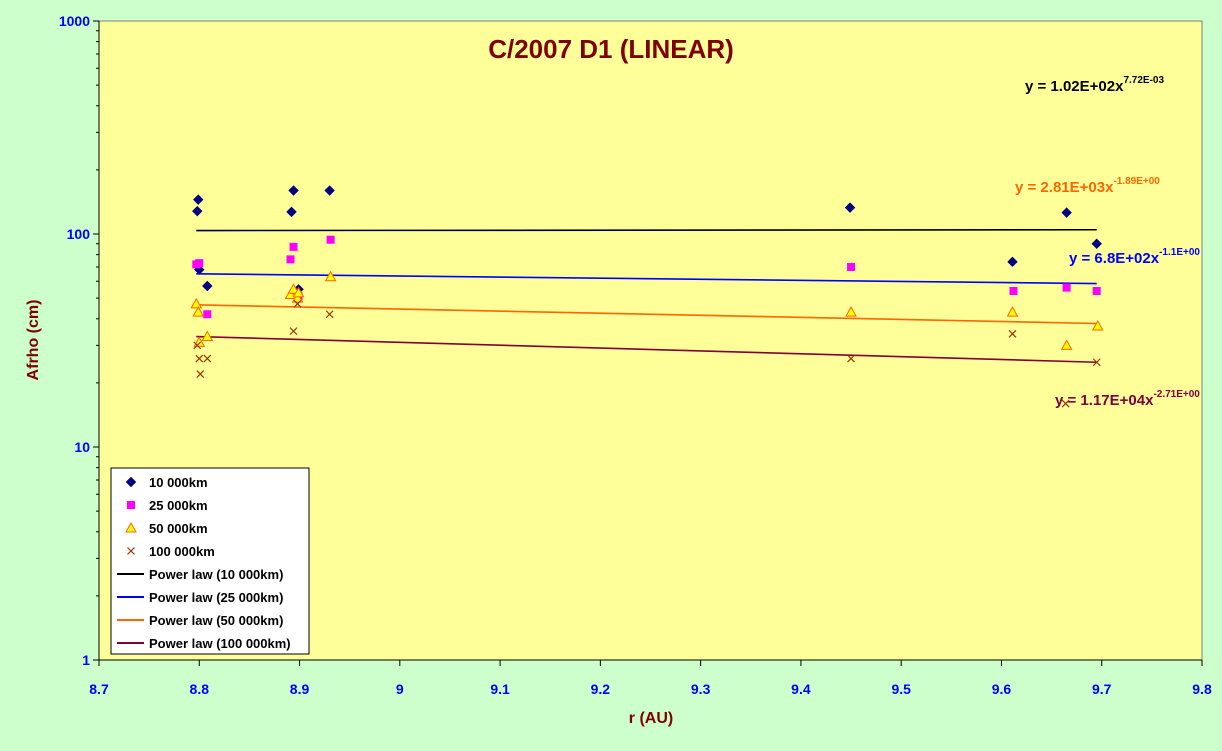 Image resolution: width=1222 pixels, height=751 pixels. Describe the element at coordinates (99, 689) in the screenshot. I see `x-tick-label: 8.7` at that location.